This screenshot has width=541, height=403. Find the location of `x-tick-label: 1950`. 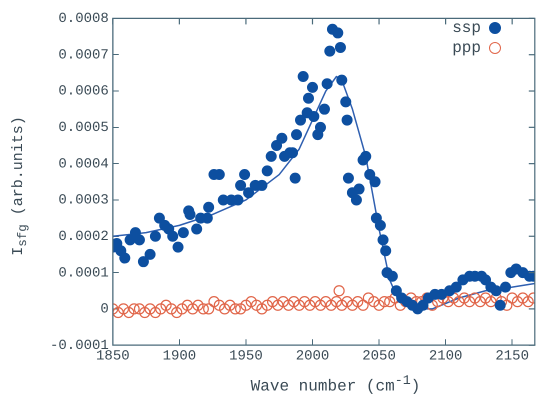

x-tick-label: 1950 is located at coordinates (246, 356).